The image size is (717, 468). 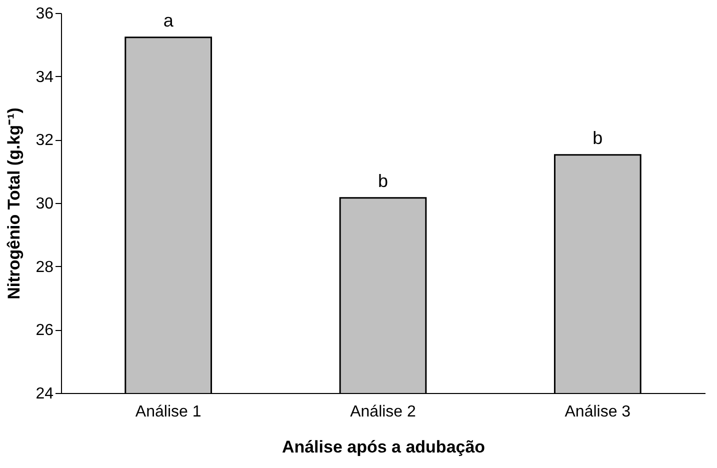 I want to click on y-tick-label: 26, so click(x=45, y=331).